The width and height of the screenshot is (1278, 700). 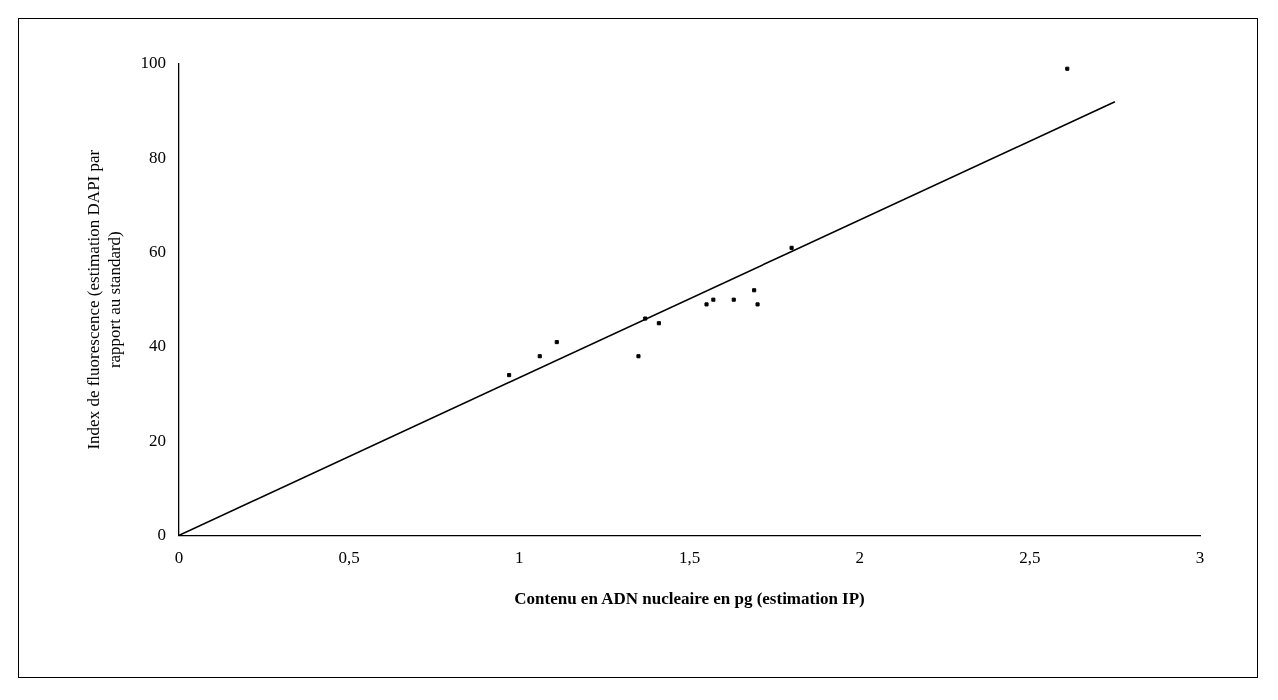 What do you see at coordinates (157, 157) in the screenshot?
I see `y-tick-label: 80` at bounding box center [157, 157].